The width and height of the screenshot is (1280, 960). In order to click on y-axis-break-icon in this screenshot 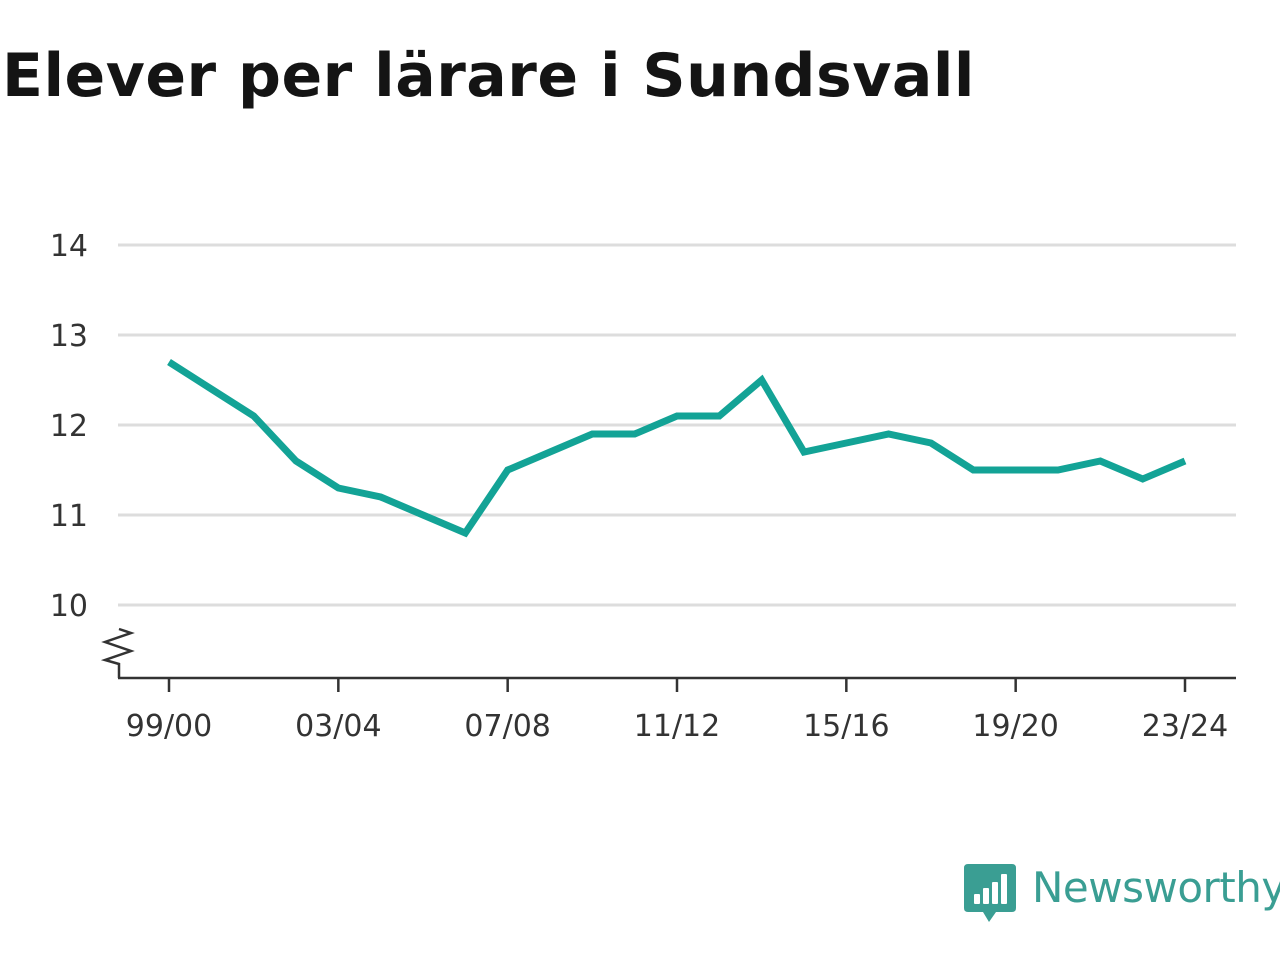, I will do `click(117, 652)`.